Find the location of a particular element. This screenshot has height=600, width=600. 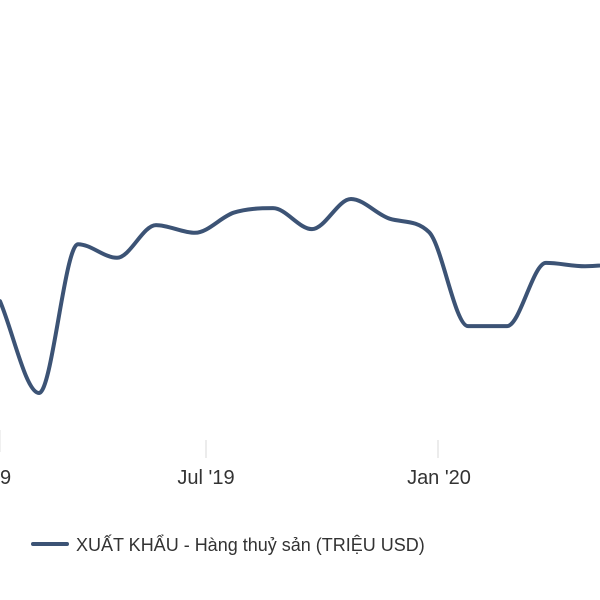

legend-label: XUẤT KHẨU - Hàng thuỷ sản (TRIỆU USD) is located at coordinates (250, 544).